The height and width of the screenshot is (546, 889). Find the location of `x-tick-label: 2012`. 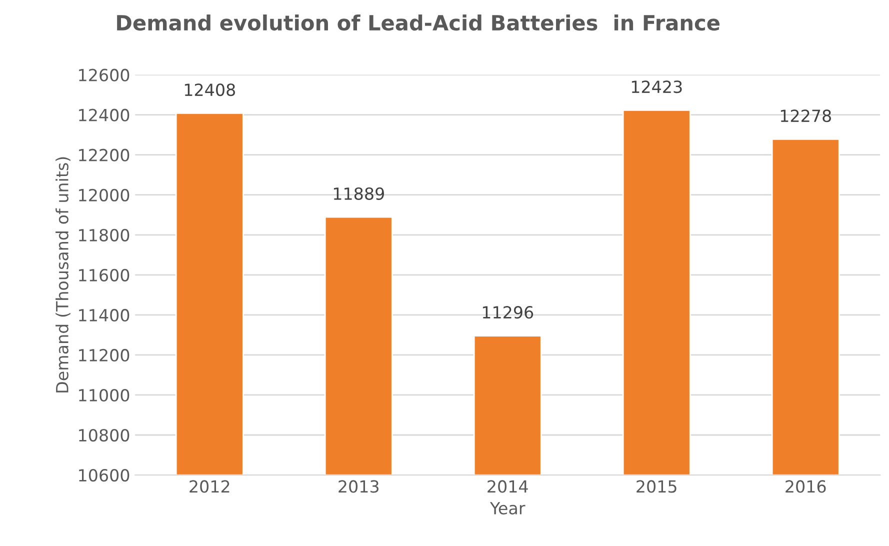

x-tick-label: 2012 is located at coordinates (210, 486).